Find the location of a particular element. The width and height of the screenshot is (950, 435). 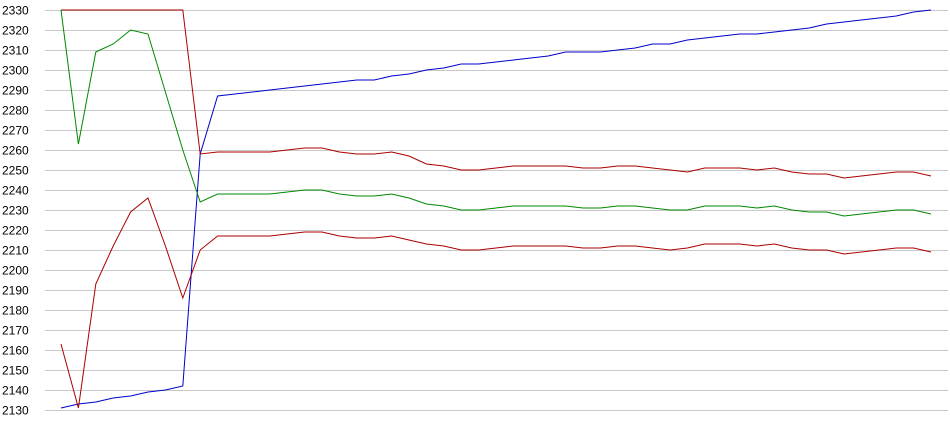

y-tick-label: 2230 is located at coordinates (15, 211).